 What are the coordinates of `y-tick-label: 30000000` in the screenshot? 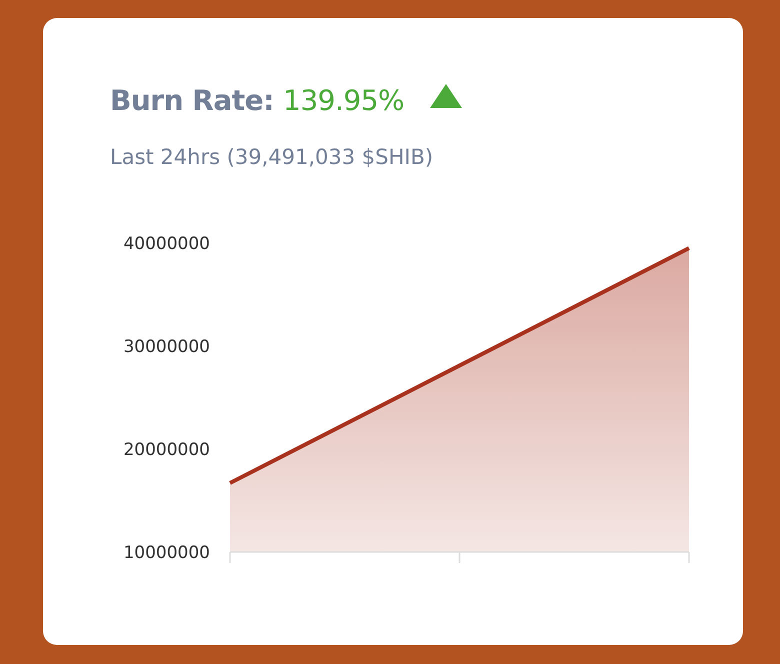 It's located at (166, 346).